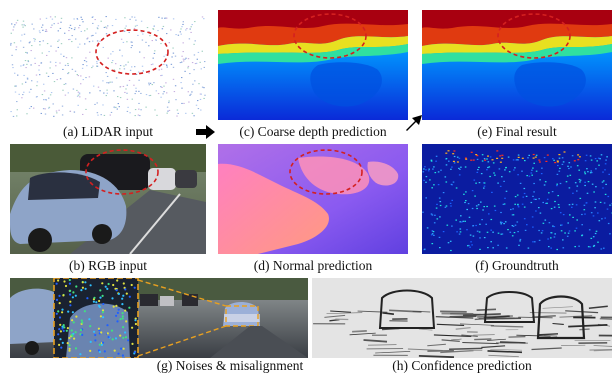  Describe the element at coordinates (108, 66) in the screenshot. I see `lidar-input-image` at that location.